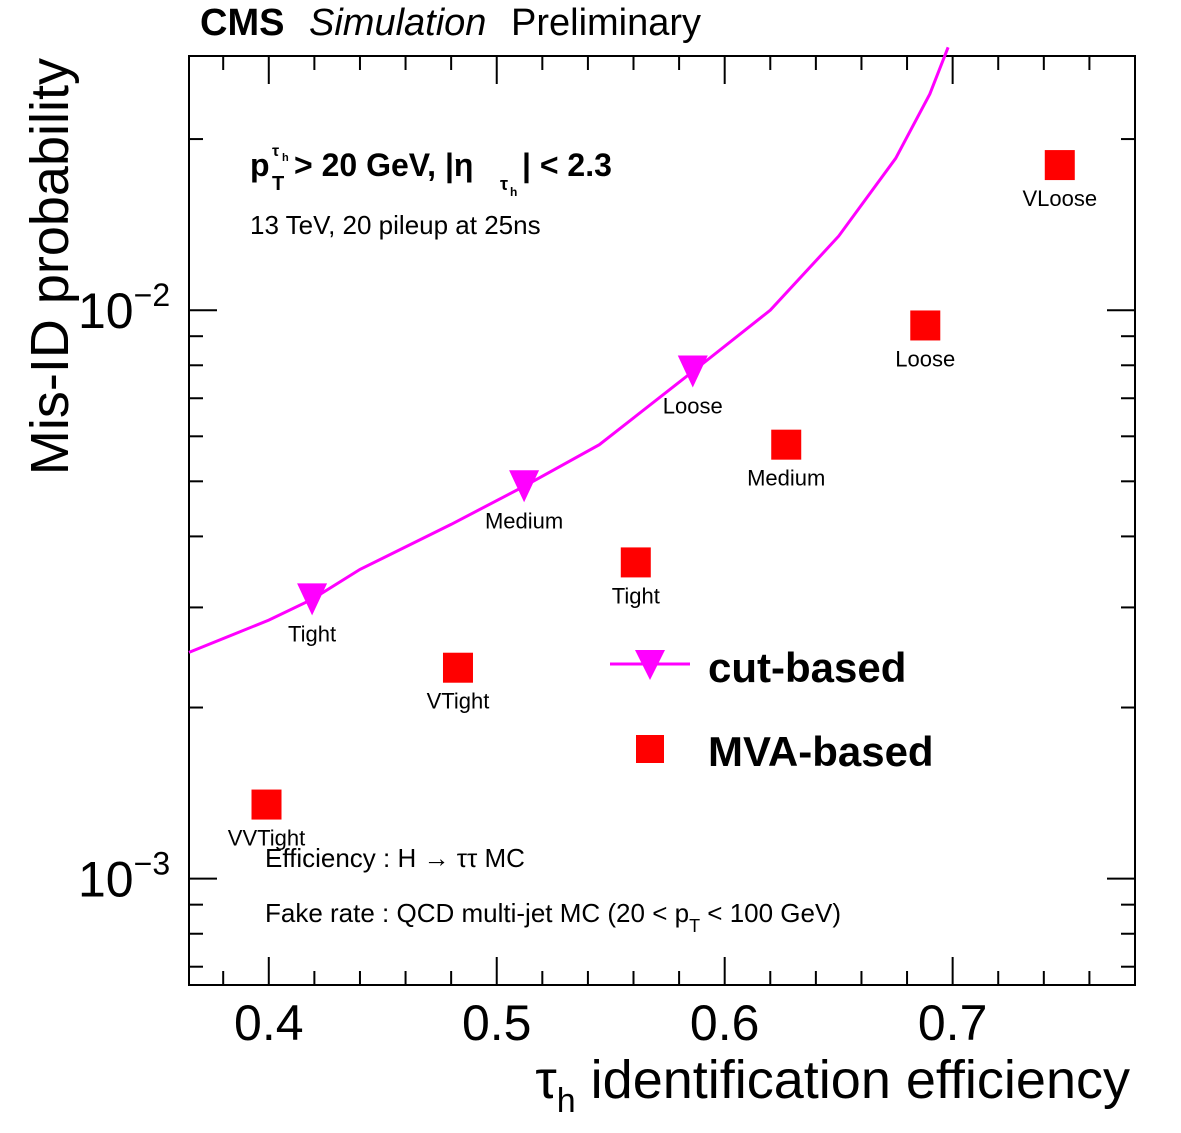 This screenshot has height=1133, width=1181. Describe the element at coordinates (772, 709) in the screenshot. I see `legend: cut-based MVA-based` at that location.